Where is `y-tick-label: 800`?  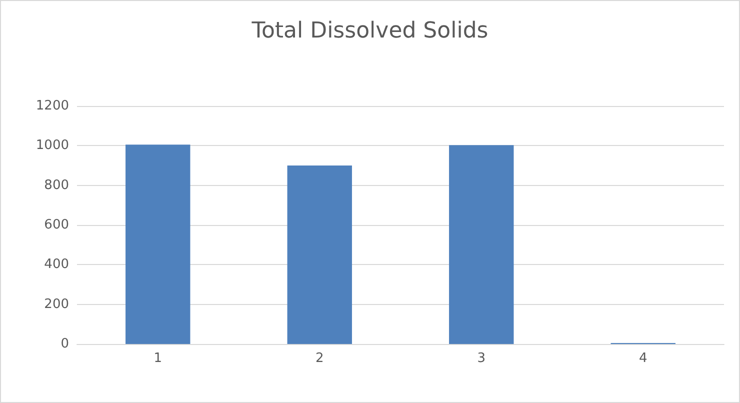 y-tick-label: 800 is located at coordinates (56, 185).